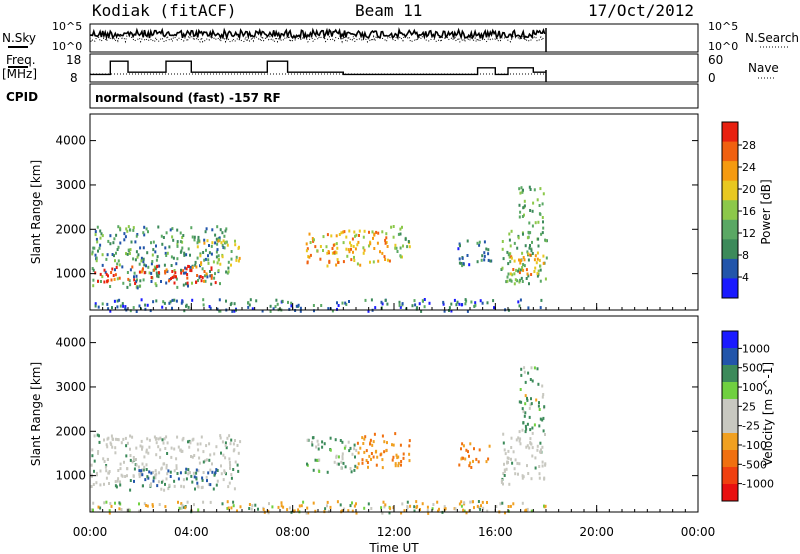 The width and height of the screenshot is (800, 554). I want to click on colorbar-swatch, so click(730, 442).